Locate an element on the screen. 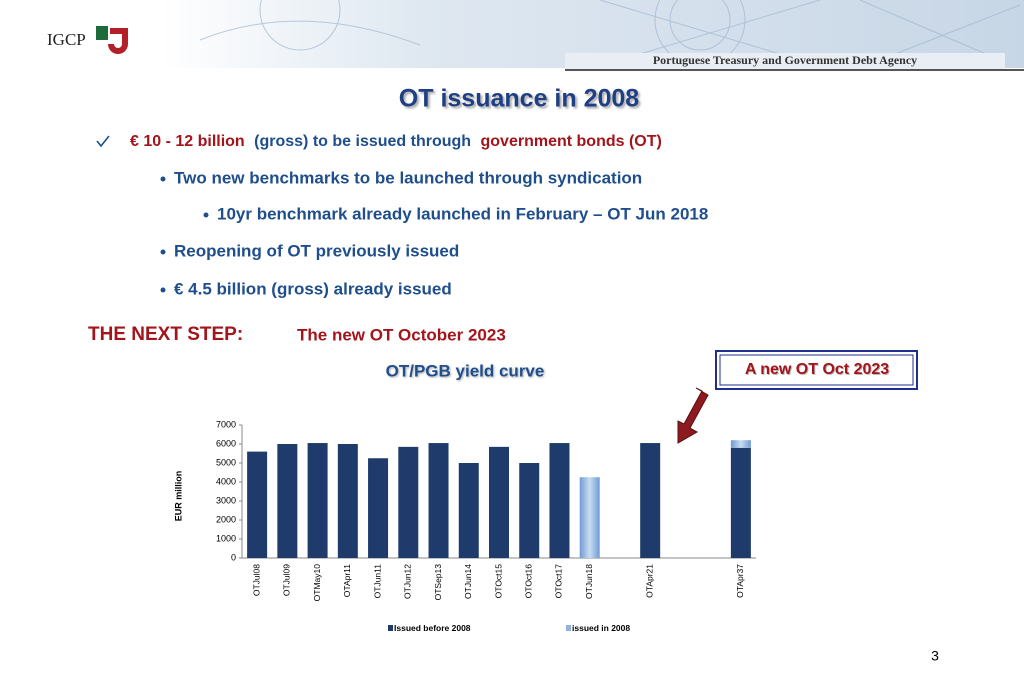 Image resolution: width=1024 pixels, height=688 pixels. x-tick-label: OTJul08 is located at coordinates (256, 580).